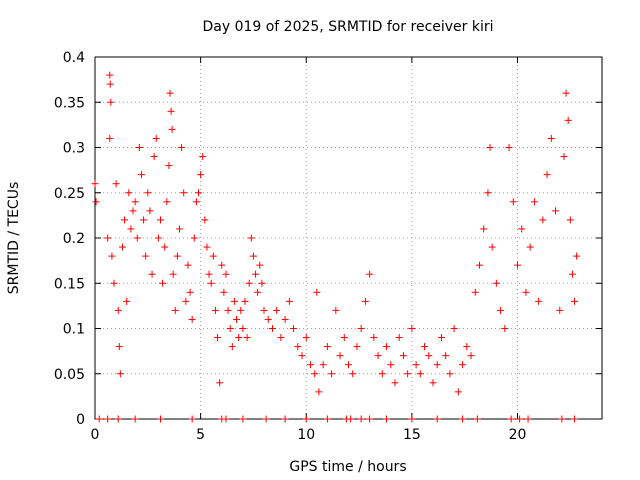  I want to click on y-tick-label: 0.35, so click(69, 103).